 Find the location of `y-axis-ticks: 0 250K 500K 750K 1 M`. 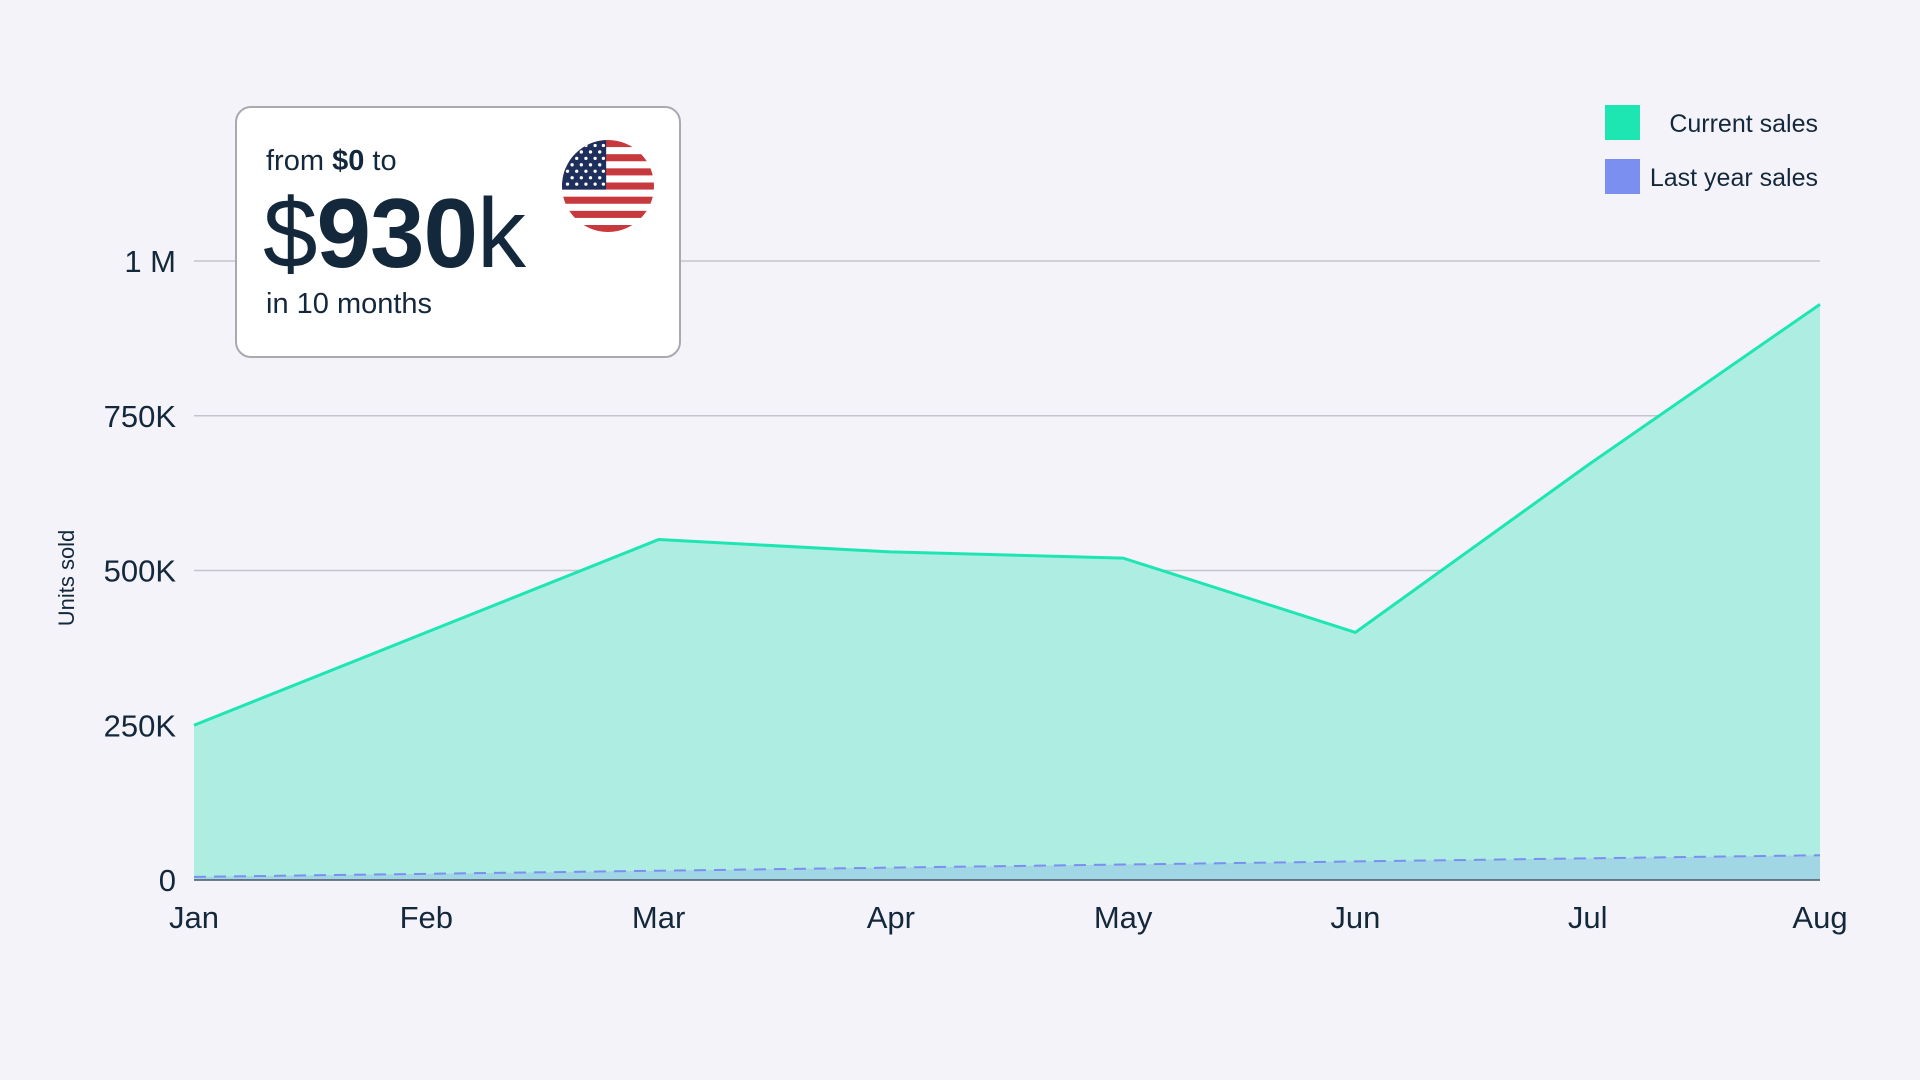

y-axis-ticks: 0 250K 500K 750K 1 M is located at coordinates (140, 571).